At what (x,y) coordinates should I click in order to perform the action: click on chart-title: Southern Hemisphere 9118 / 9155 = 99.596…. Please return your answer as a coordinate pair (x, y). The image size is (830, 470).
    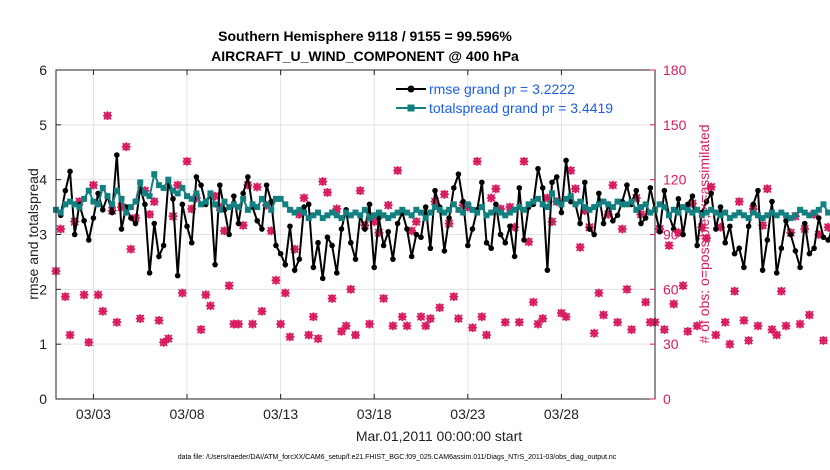
    Looking at the image, I should click on (365, 36).